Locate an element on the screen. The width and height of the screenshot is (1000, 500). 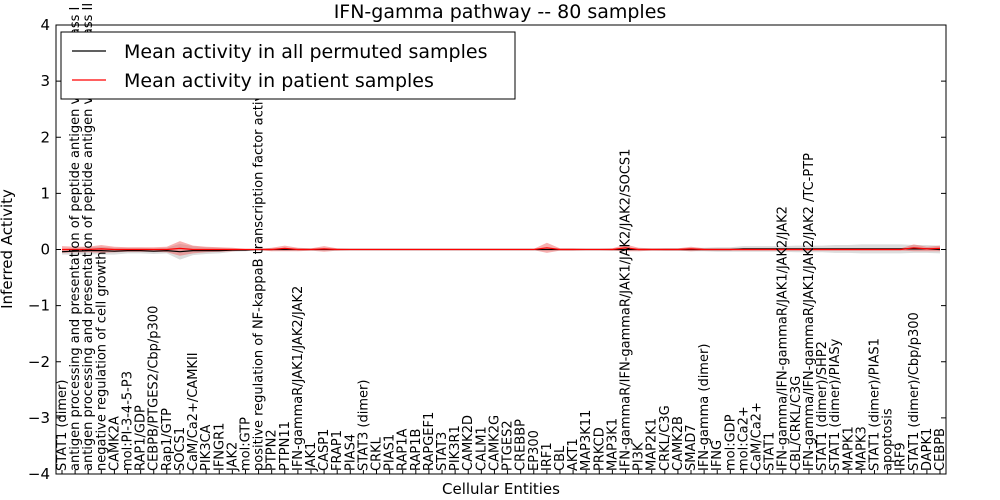
category-label: PIAS4 is located at coordinates (350, 452).